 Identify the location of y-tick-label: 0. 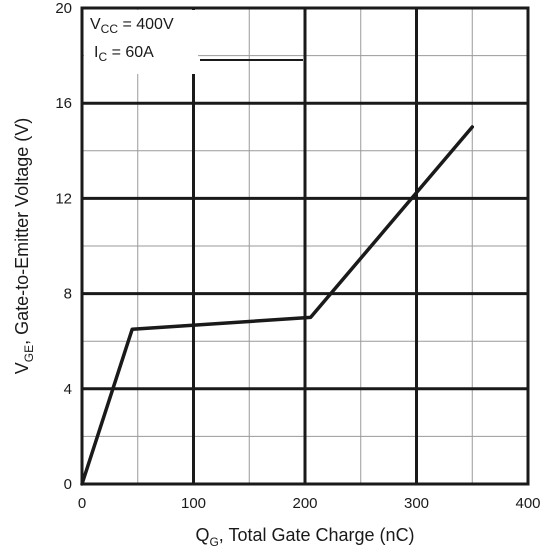
(68, 484).